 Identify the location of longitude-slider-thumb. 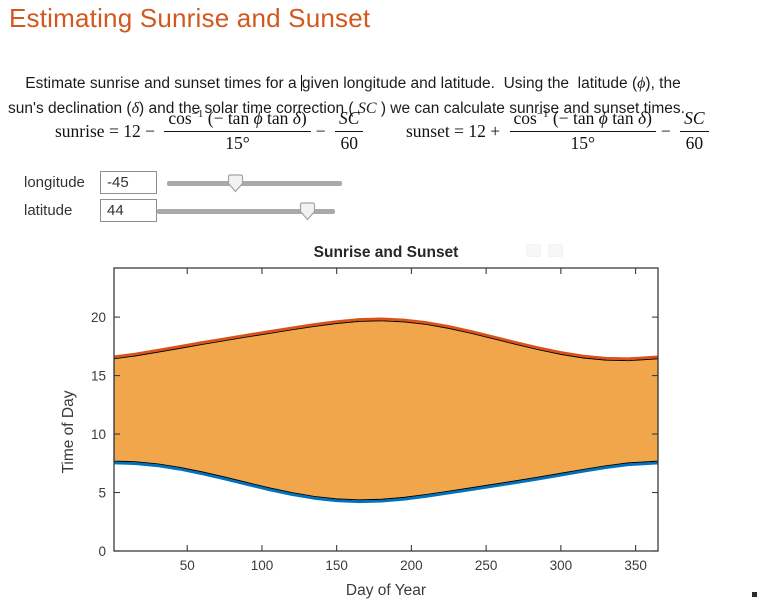
(235, 183).